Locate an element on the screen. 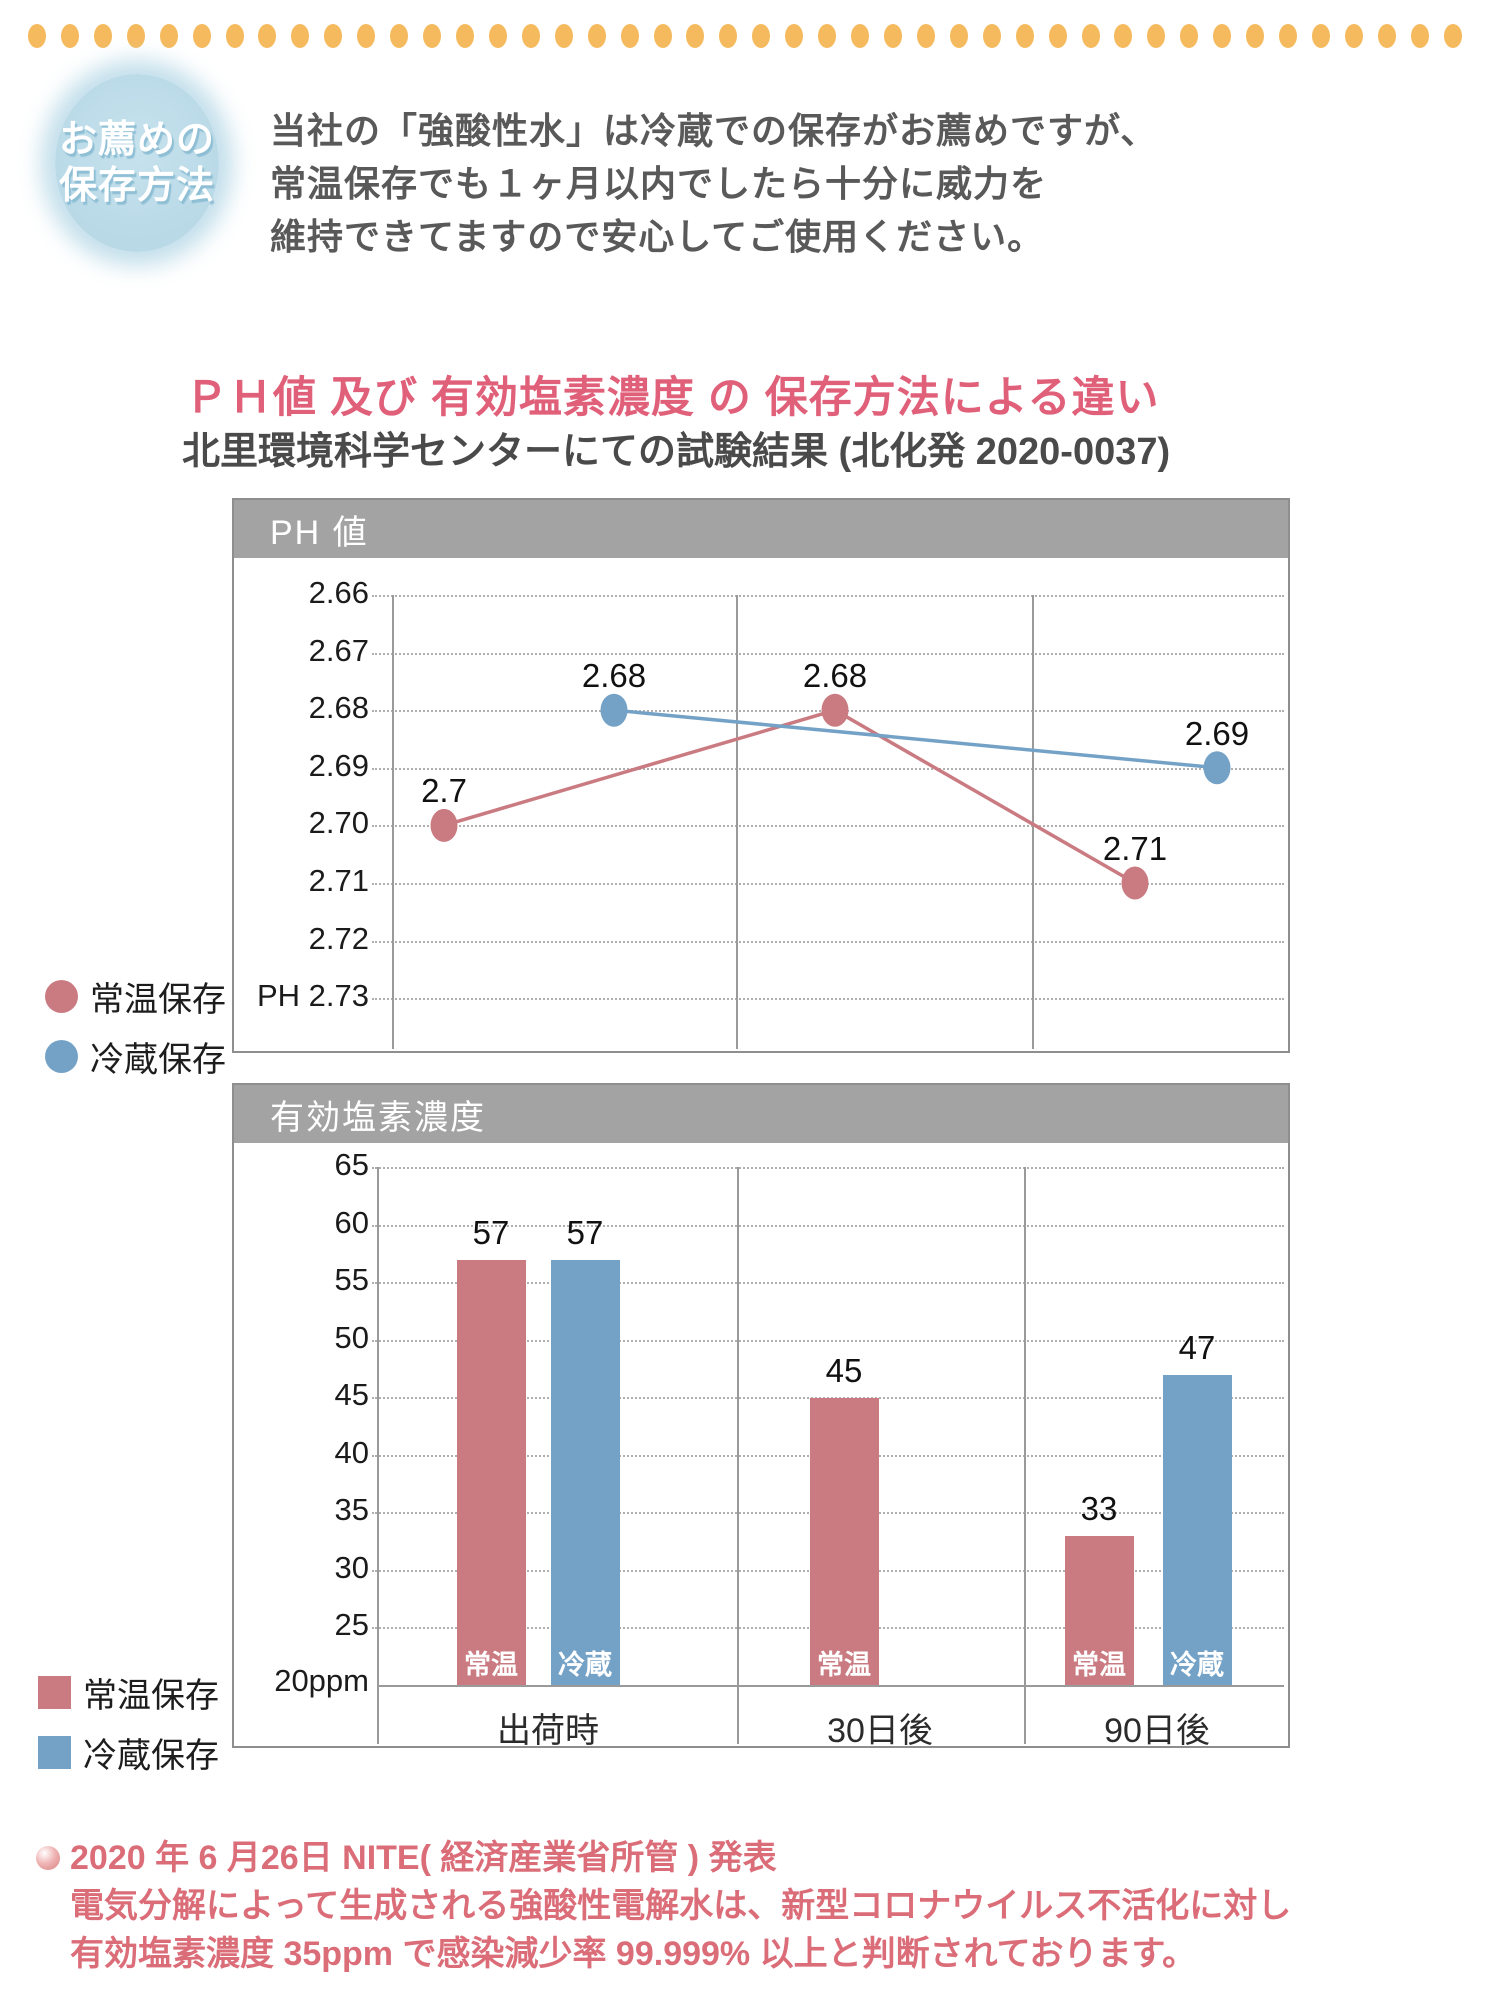 The width and height of the screenshot is (1490, 1995). cl-tick-label: 25 is located at coordinates (351, 1624).